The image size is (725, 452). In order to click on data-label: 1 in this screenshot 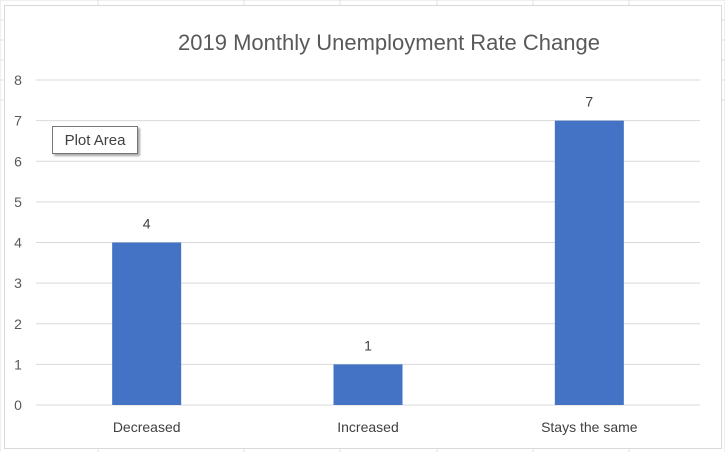, I will do `click(368, 345)`.